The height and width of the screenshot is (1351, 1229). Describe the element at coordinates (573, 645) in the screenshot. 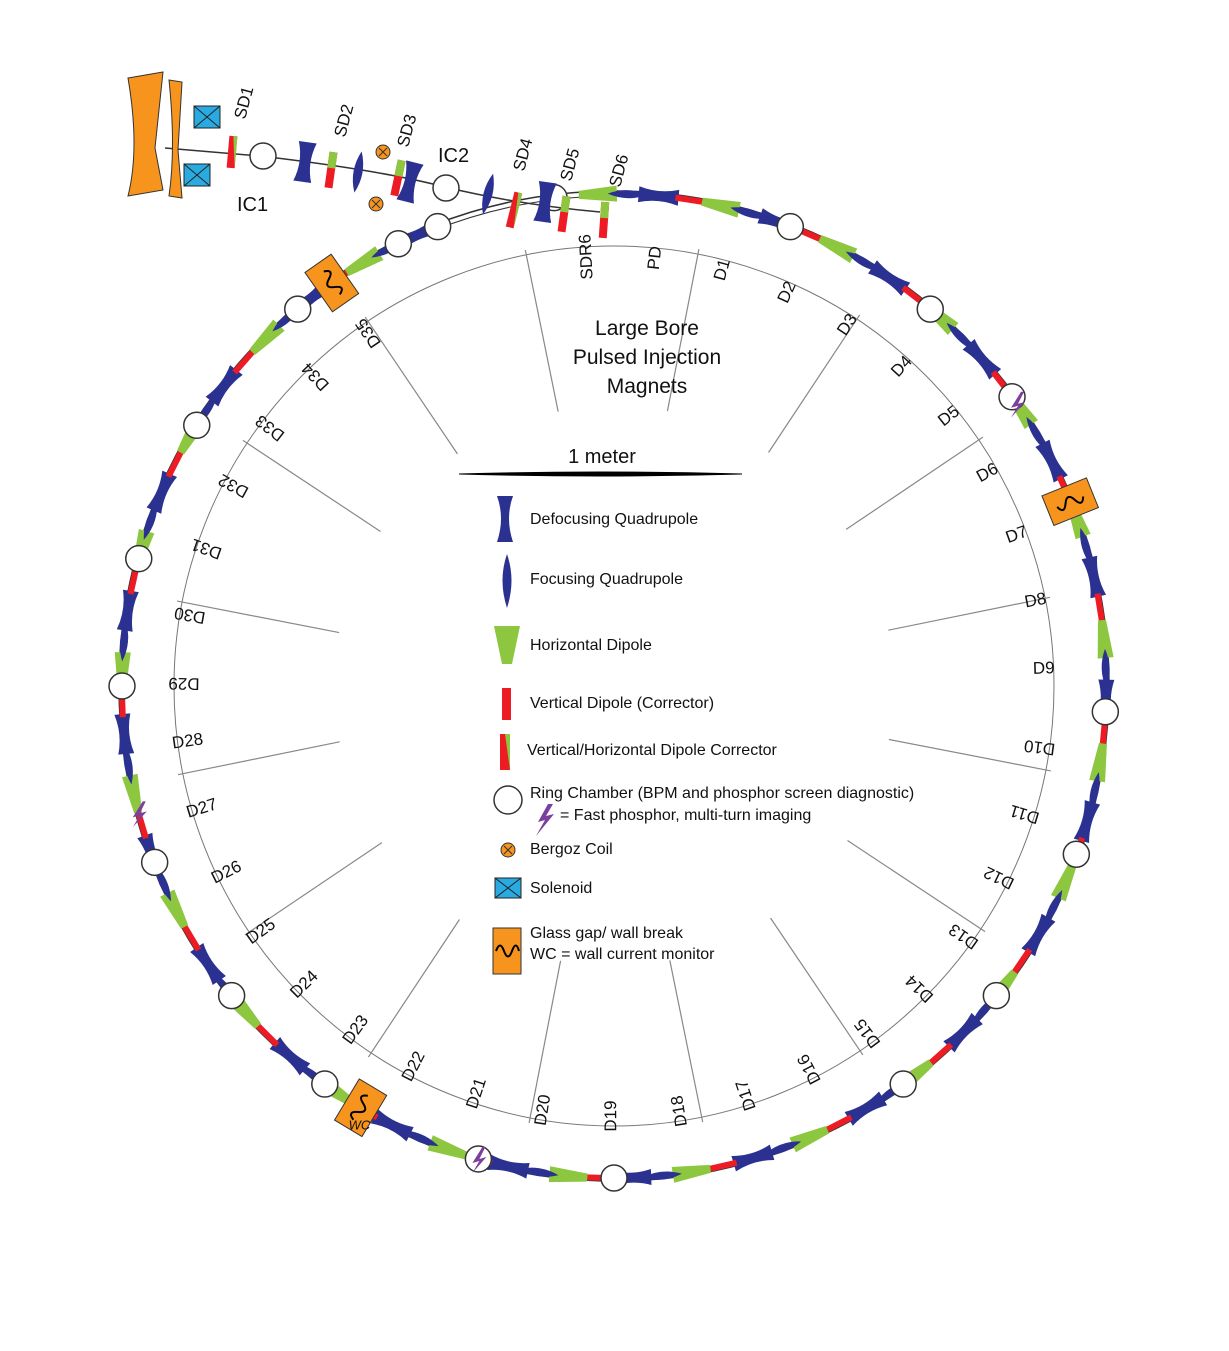

I see `legend-horizontal-dipole: Horizontal Dipole` at that location.